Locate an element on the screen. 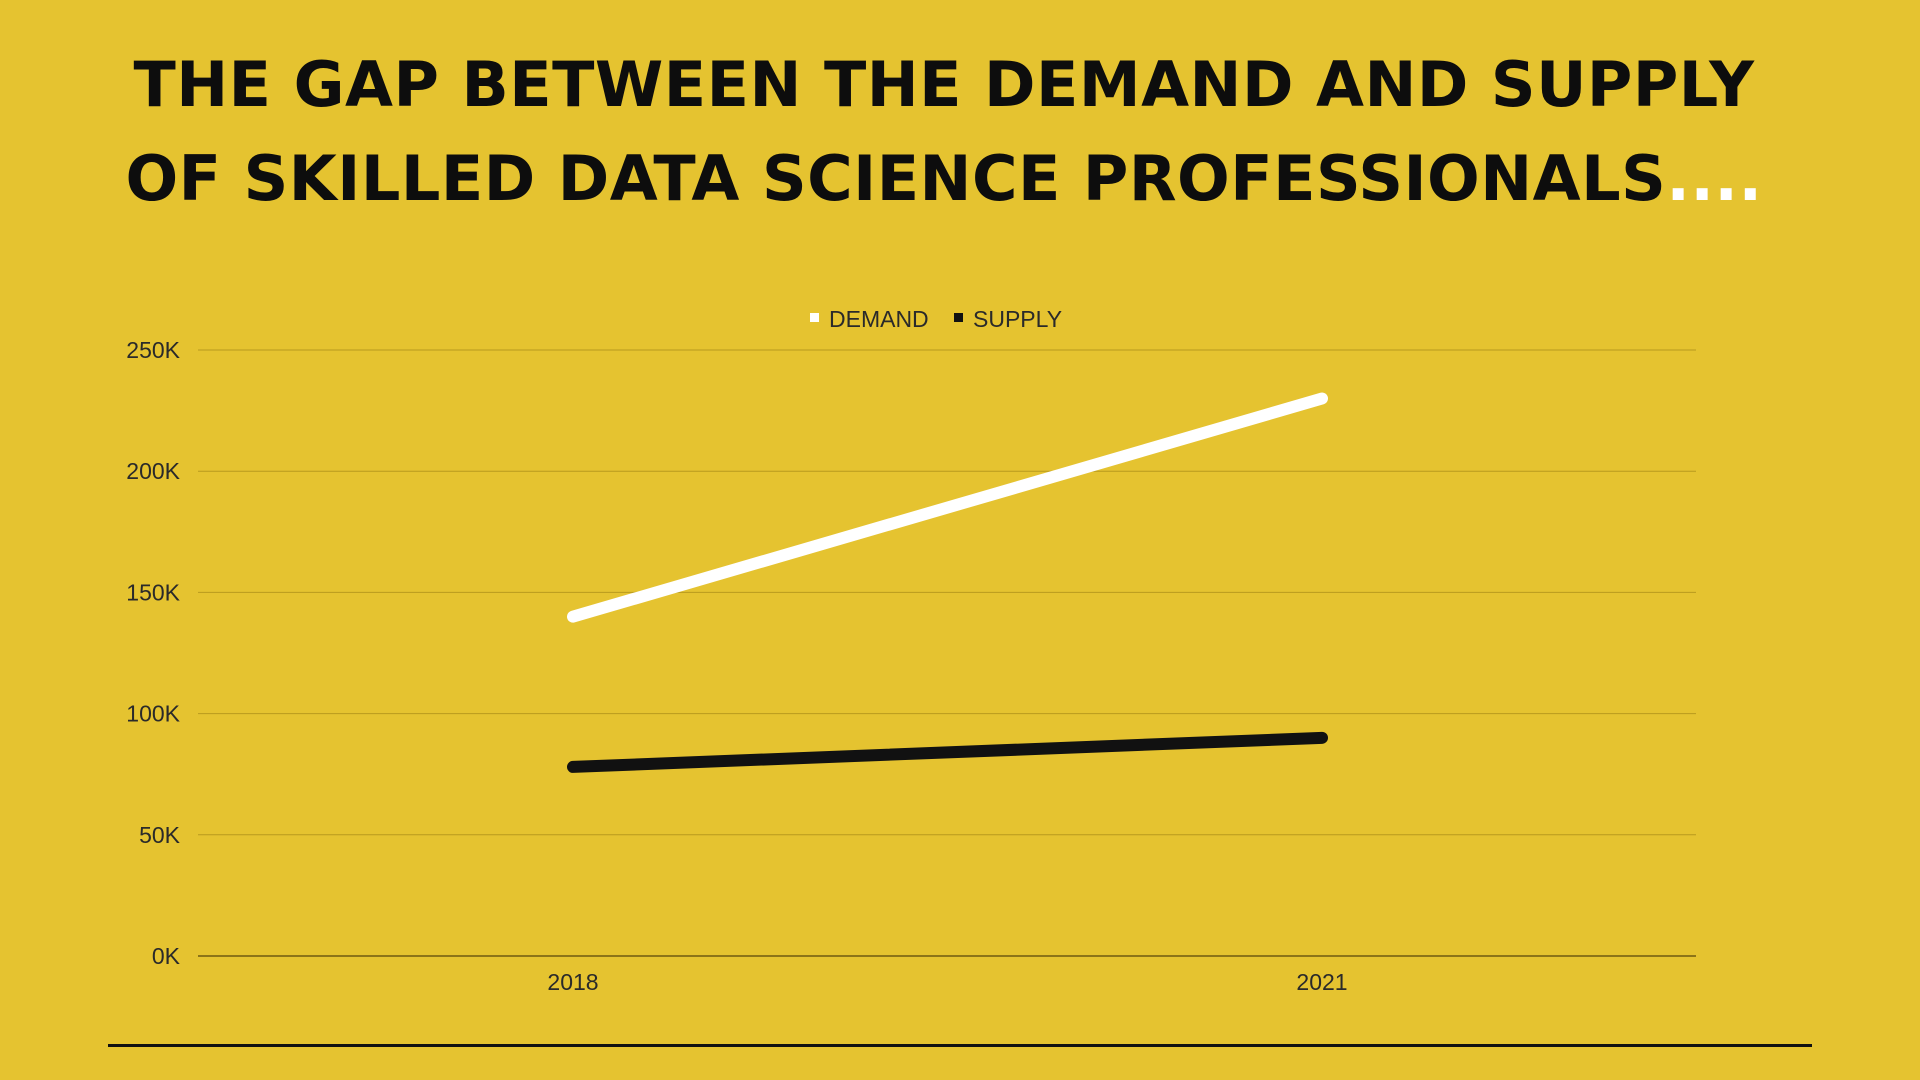 This screenshot has height=1080, width=1920. y-tick-label: 50K is located at coordinates (160, 835).